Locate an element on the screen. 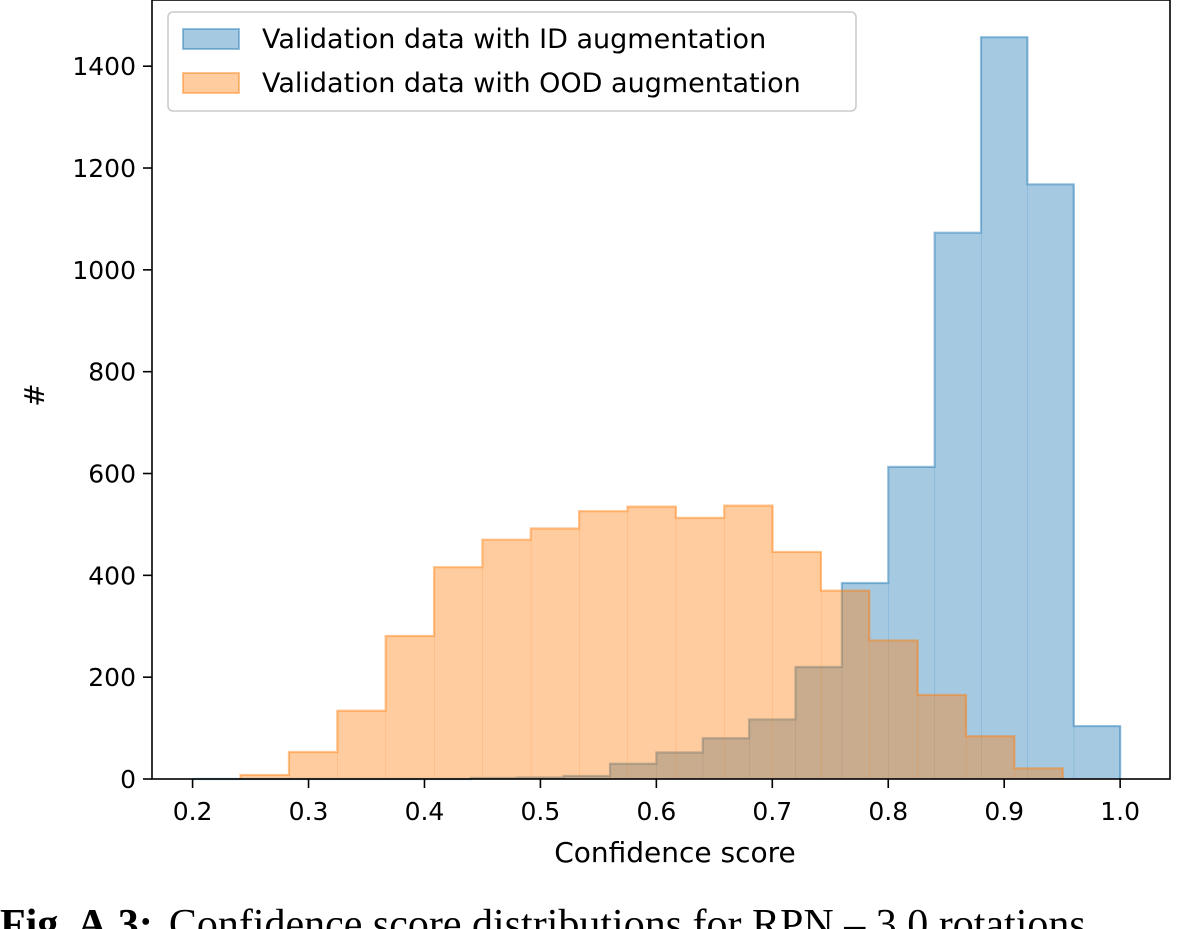 Image resolution: width=1200 pixels, height=929 pixels. x-axis-label: Confidence score is located at coordinates (675, 852).